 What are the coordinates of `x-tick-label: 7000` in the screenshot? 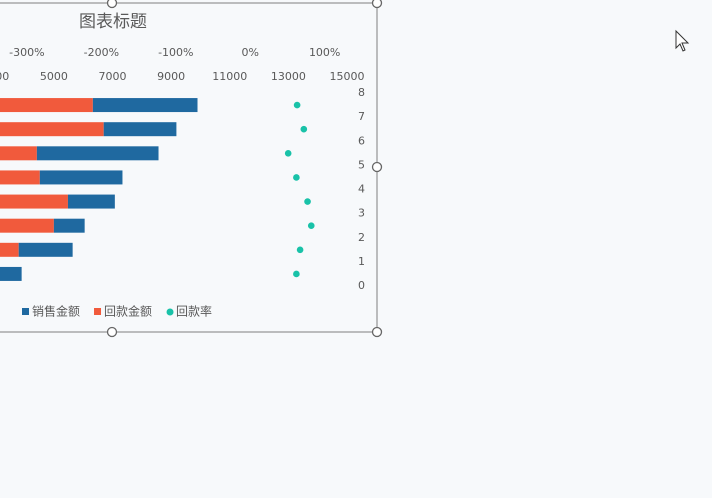 It's located at (113, 76).